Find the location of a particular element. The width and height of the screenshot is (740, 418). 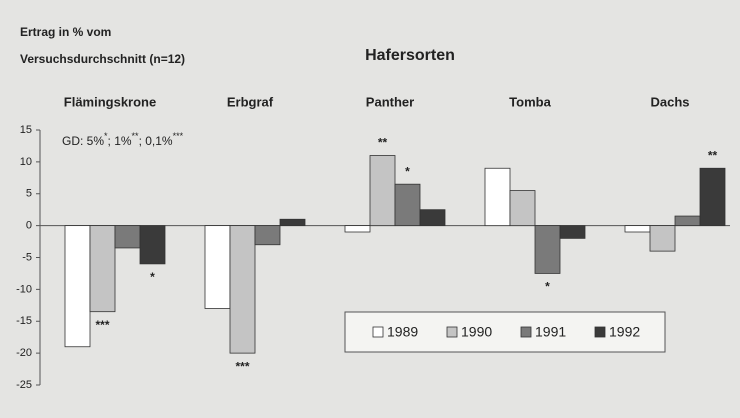

legend-label: 1992 is located at coordinates (624, 332).